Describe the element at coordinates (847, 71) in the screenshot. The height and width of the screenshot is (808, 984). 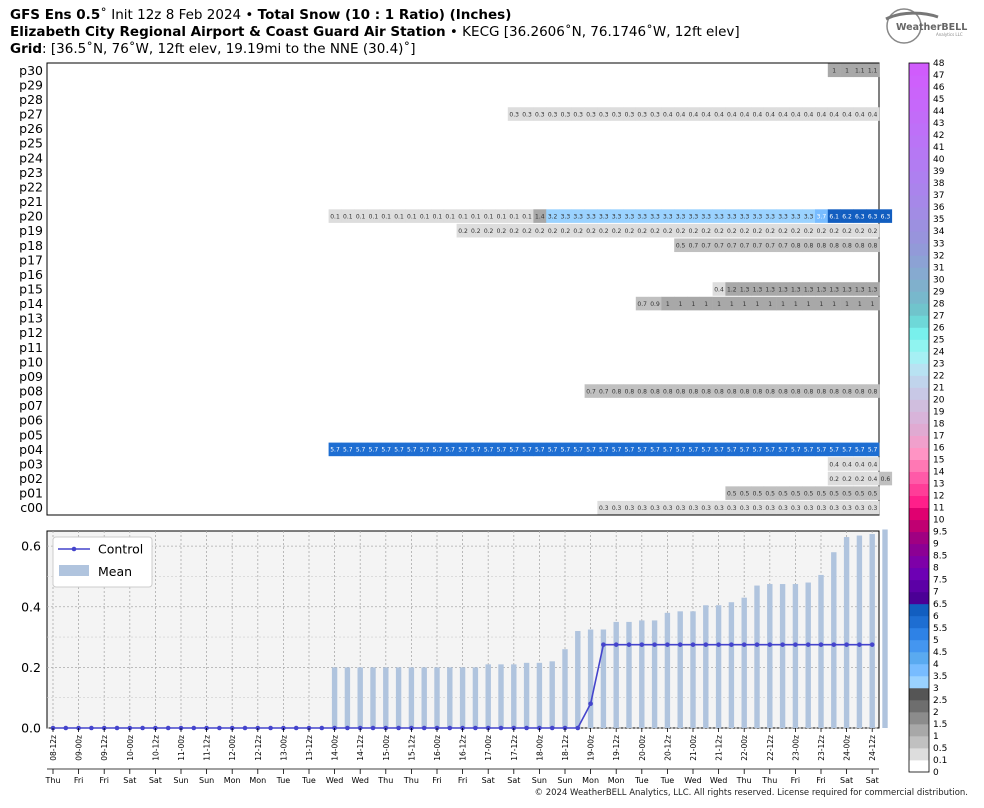
I see `heatmap-cell-value: 1` at that location.